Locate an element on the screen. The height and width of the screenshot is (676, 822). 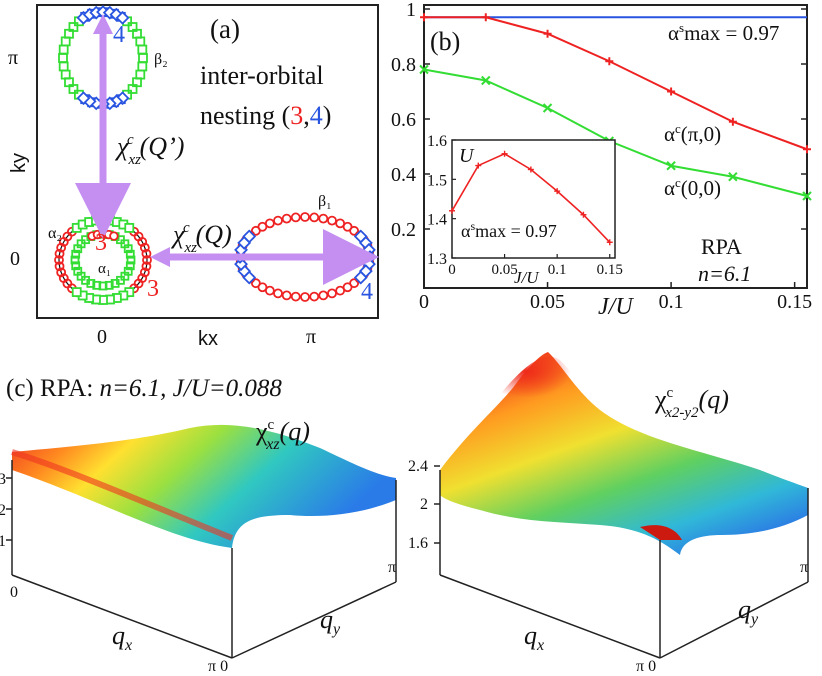
inset-frame is located at coordinates (533, 199).